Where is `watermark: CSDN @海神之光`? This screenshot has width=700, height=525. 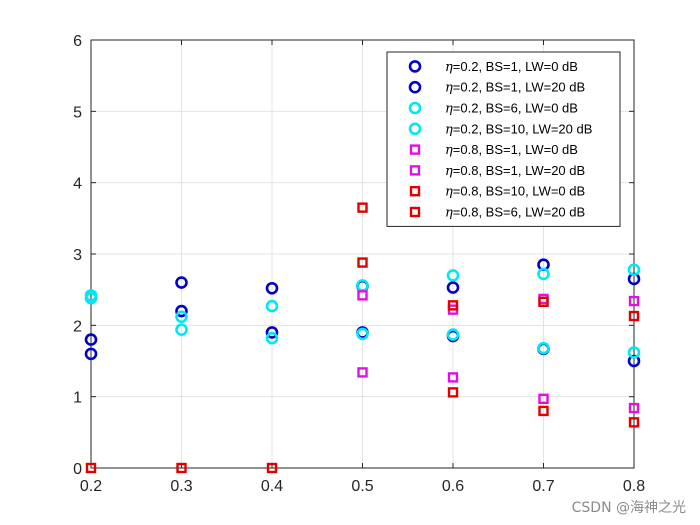
watermark: CSDN @海神之光 is located at coordinates (628, 508).